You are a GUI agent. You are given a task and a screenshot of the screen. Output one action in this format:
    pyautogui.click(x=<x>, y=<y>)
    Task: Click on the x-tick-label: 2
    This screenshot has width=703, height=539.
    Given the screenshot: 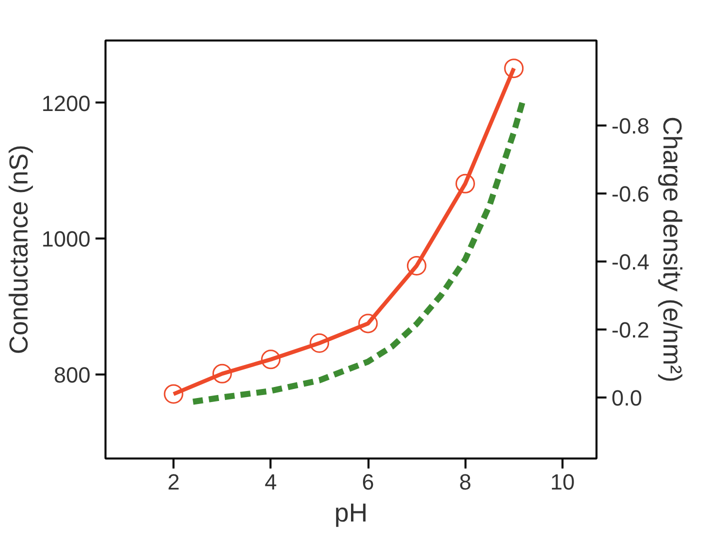 What is the action you would take?
    pyautogui.click(x=173, y=482)
    